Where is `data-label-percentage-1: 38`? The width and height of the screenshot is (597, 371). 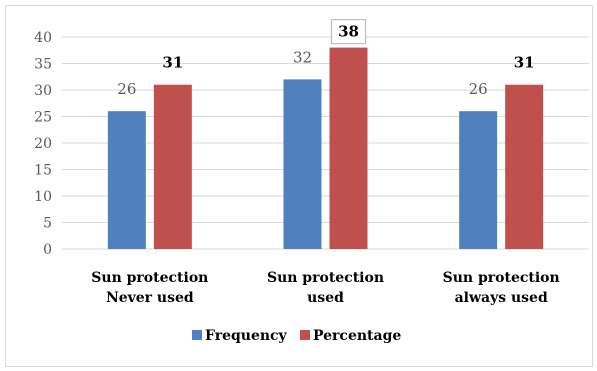
data-label-percentage-1: 38 is located at coordinates (348, 32).